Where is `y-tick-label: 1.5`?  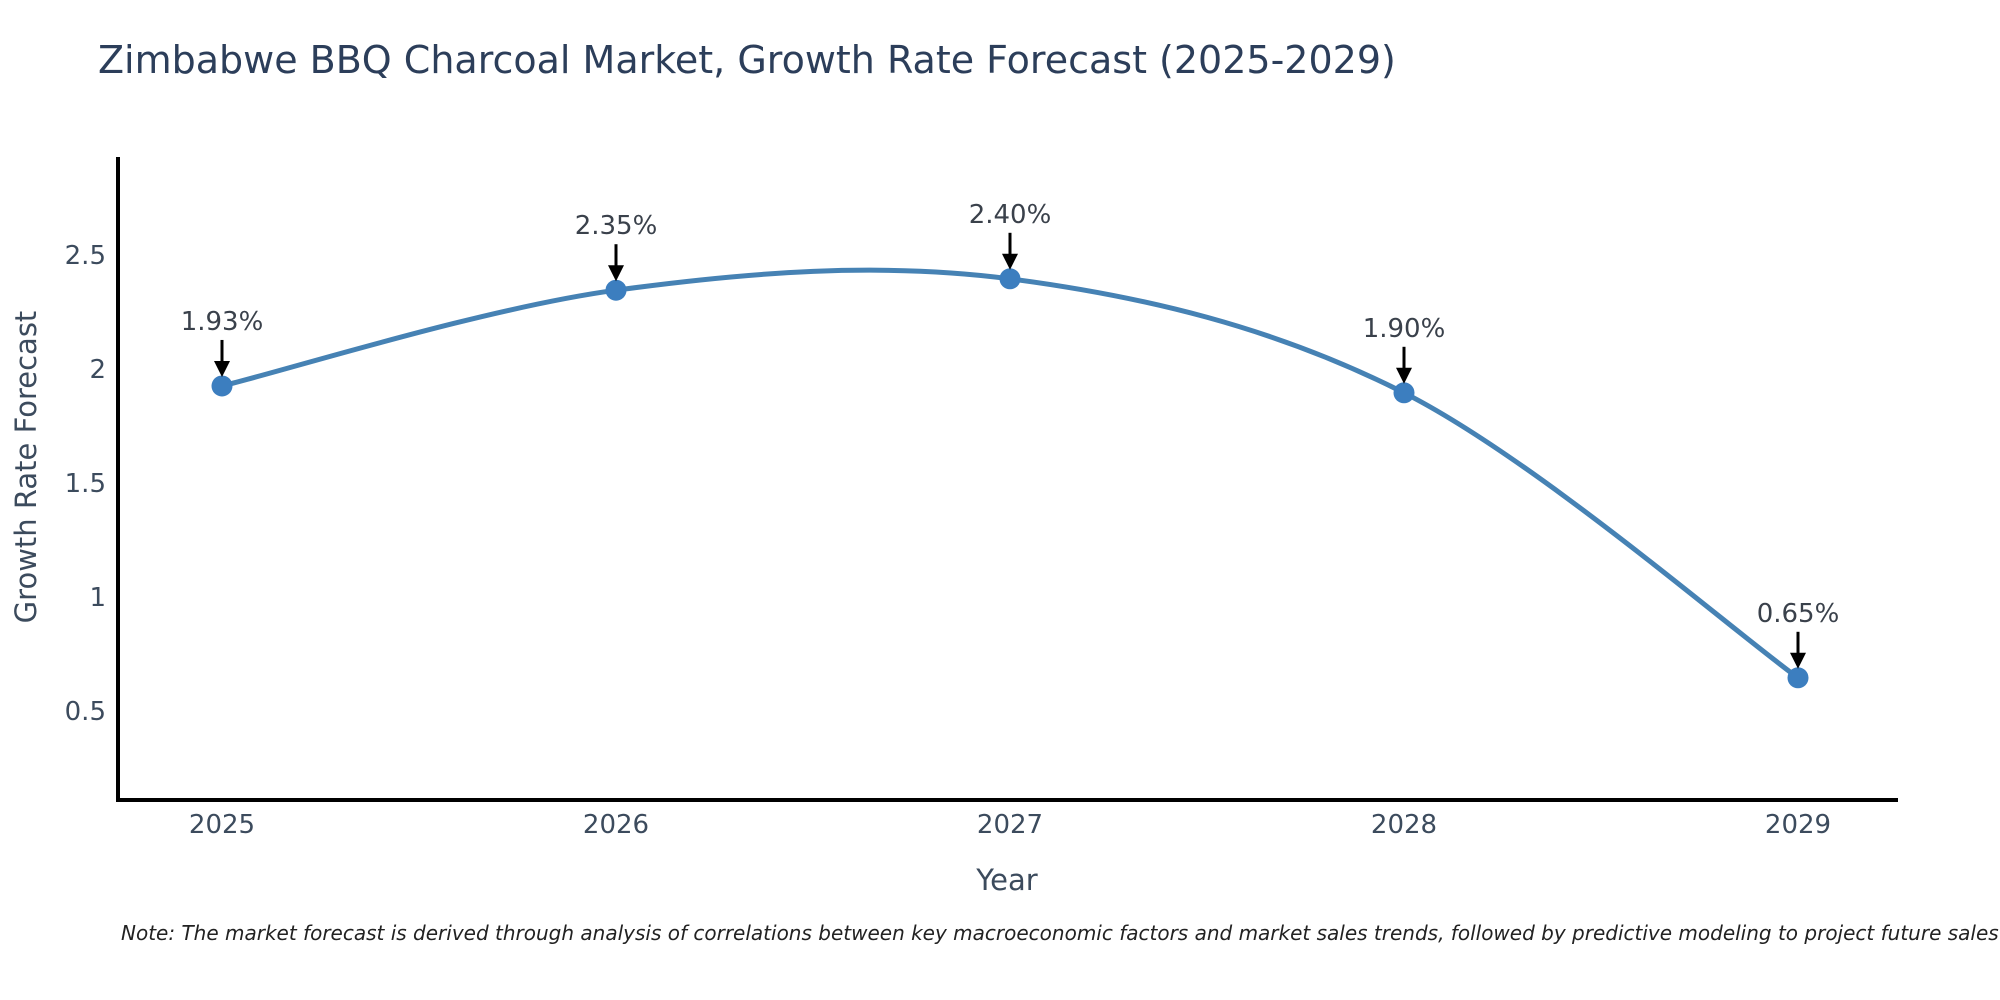 y-tick-label: 1.5 is located at coordinates (85, 484).